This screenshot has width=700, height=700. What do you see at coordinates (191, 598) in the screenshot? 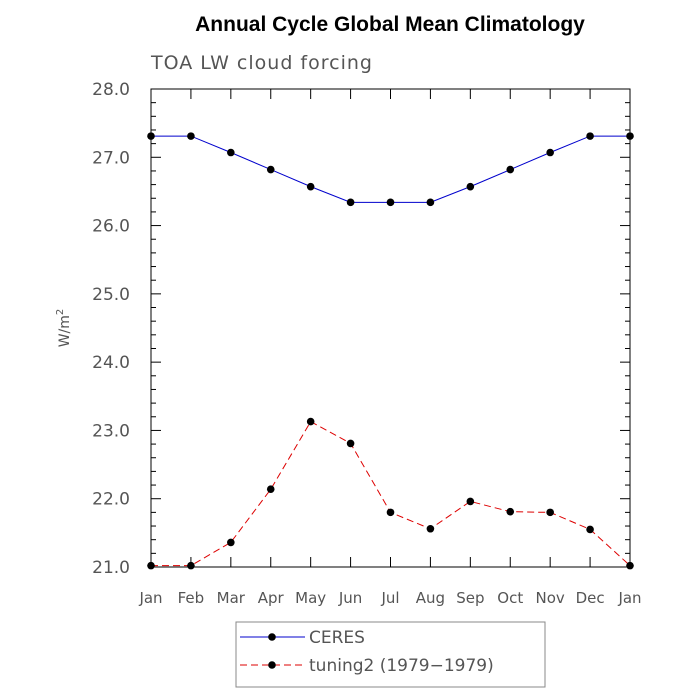
I see `x-tick-label: Feb` at bounding box center [191, 598].